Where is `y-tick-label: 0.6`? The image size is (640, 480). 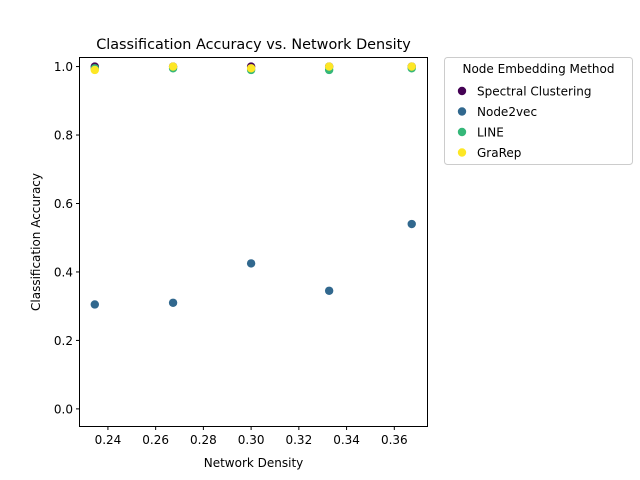
y-tick-label: 0.6 is located at coordinates (63, 204).